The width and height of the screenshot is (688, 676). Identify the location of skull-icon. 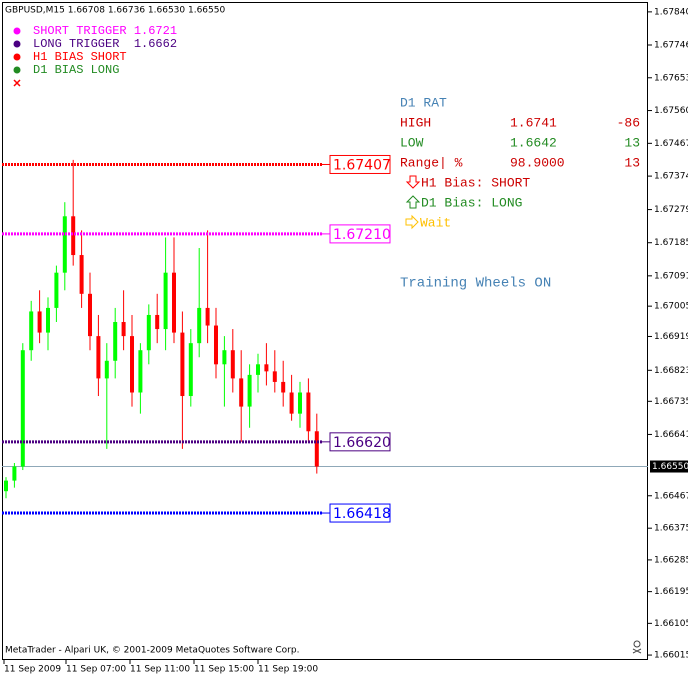
(637, 647).